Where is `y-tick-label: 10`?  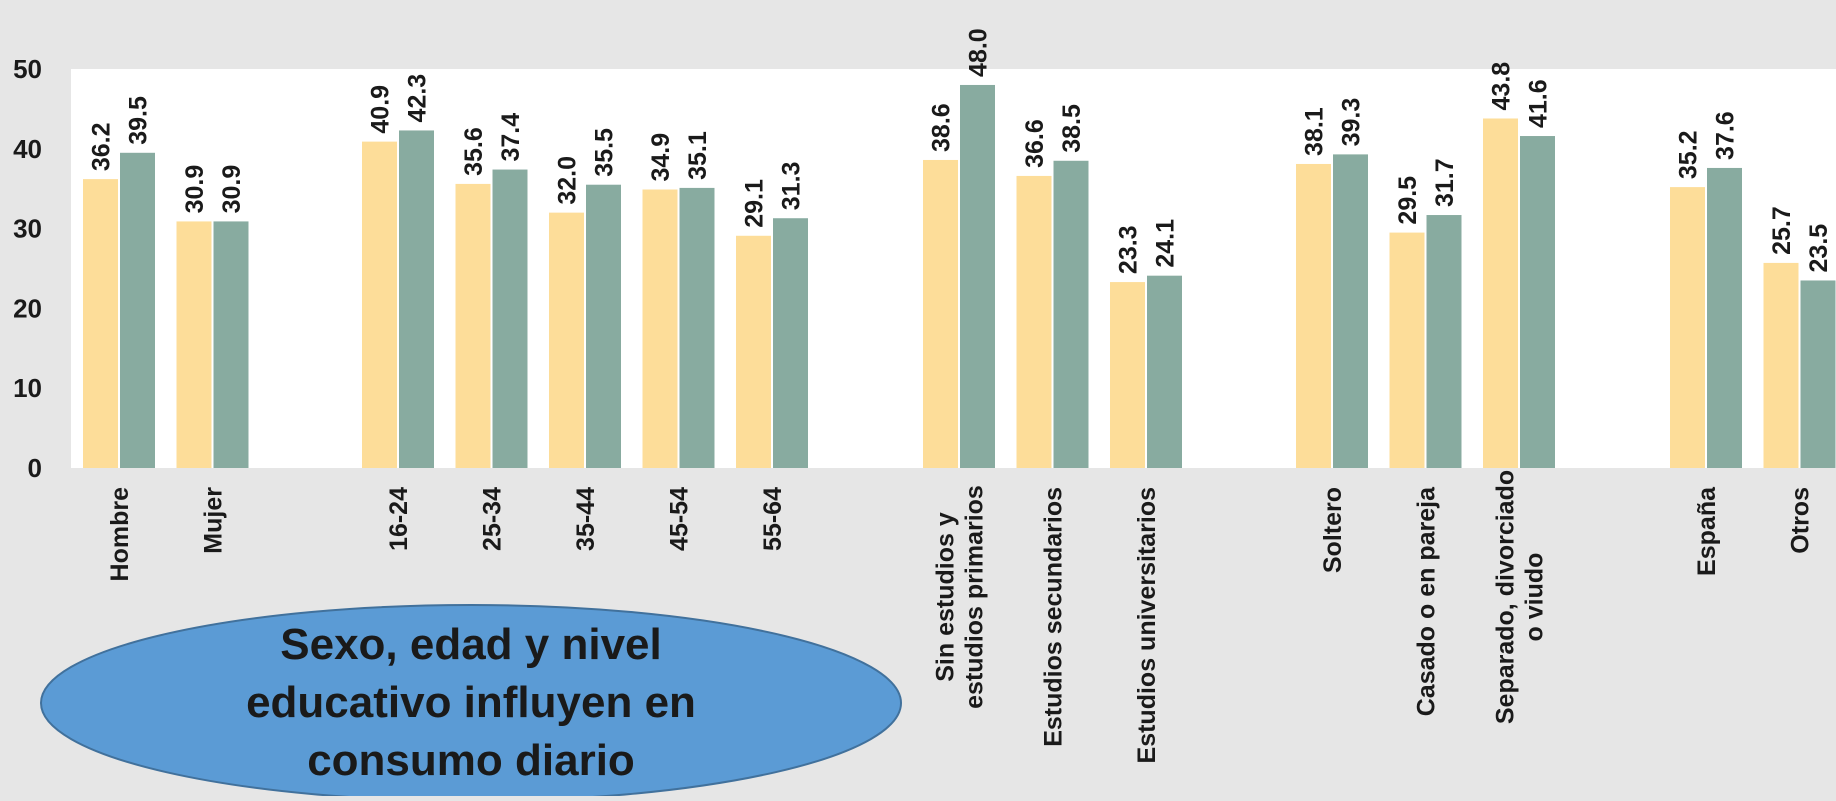 y-tick-label: 10 is located at coordinates (27, 388).